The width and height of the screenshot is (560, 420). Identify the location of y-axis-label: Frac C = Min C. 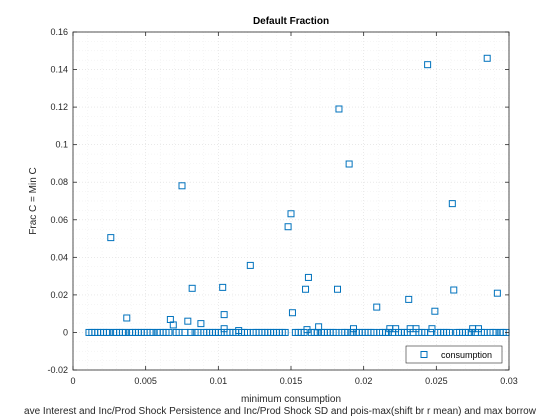
(33, 201).